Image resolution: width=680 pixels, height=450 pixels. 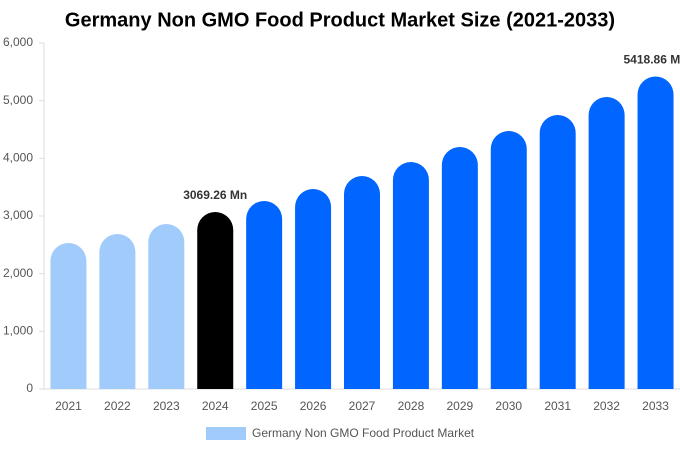 I want to click on y-tick-label: 5,000, so click(x=18, y=100).